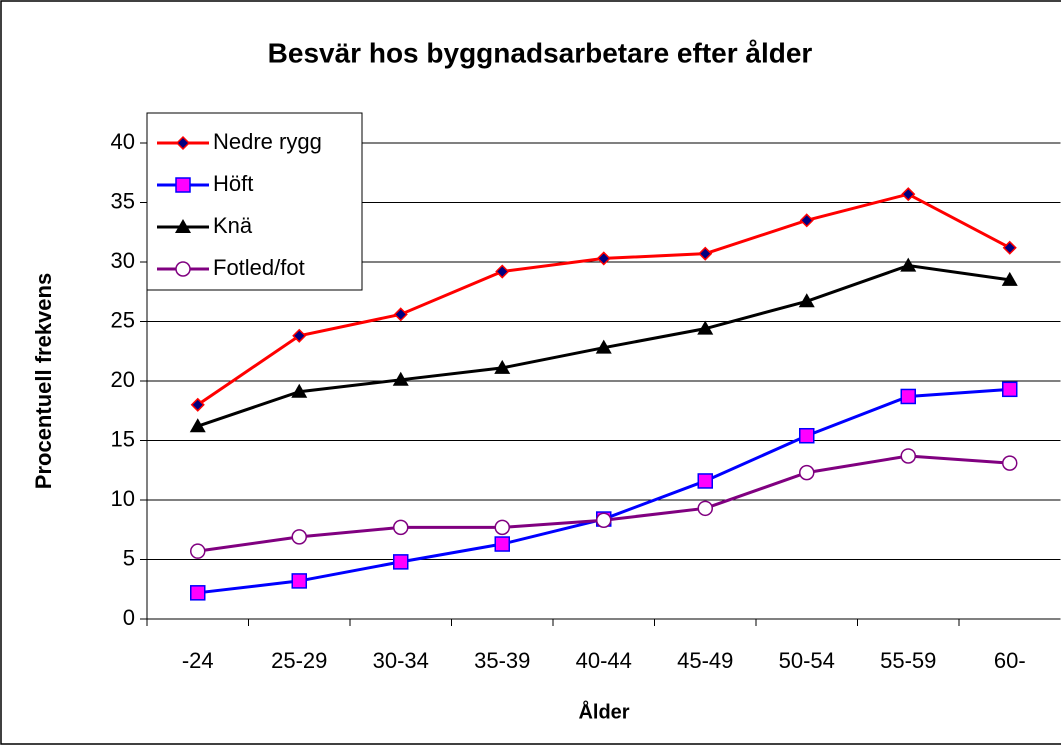  I want to click on y-tick-label: 10, so click(123, 498).